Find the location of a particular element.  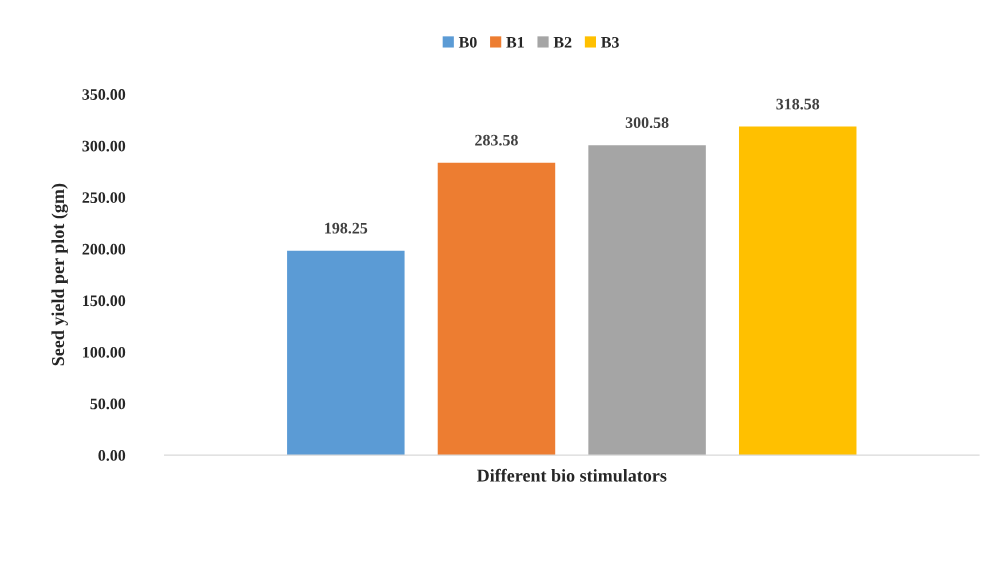

y-tick-label: 350.00 is located at coordinates (104, 94).